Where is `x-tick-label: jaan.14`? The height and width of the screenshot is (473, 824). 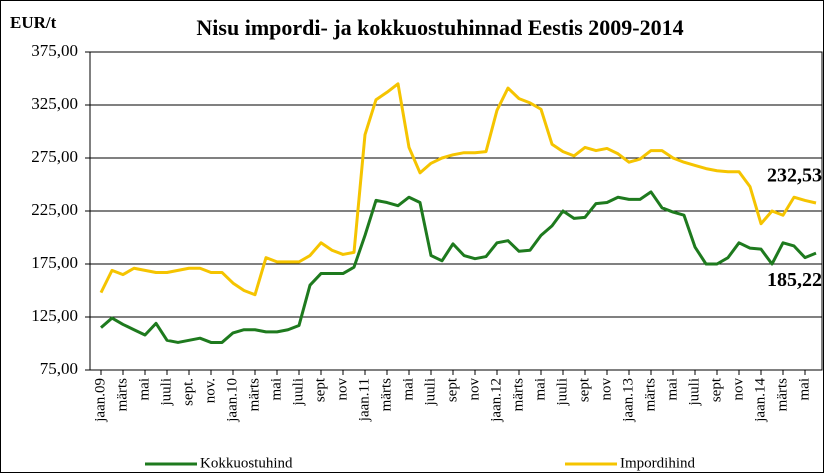
x-tick-label: jaan.14 is located at coordinates (760, 400).